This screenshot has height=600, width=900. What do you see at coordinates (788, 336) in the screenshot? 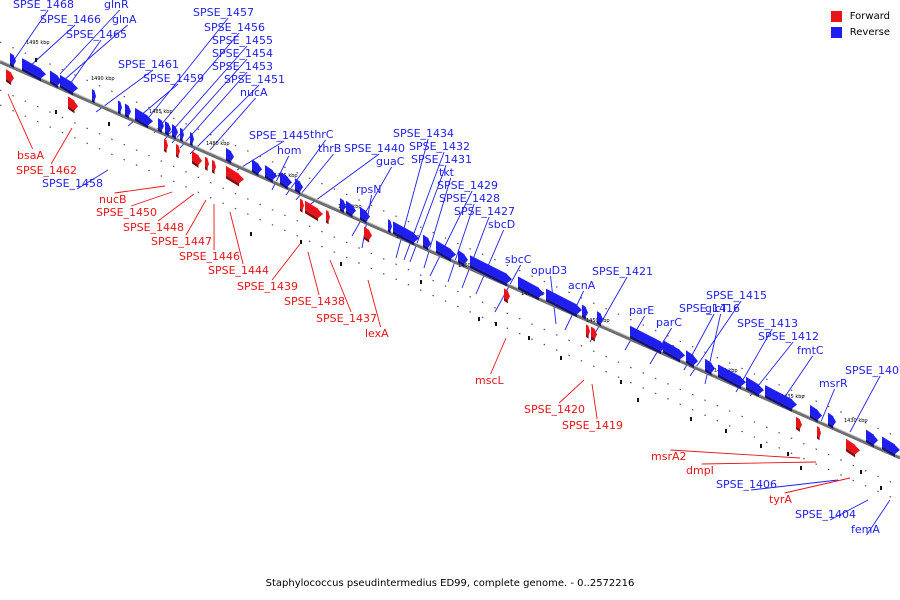
I see `reverse-gene-label: SPSE_1412` at bounding box center [788, 336].